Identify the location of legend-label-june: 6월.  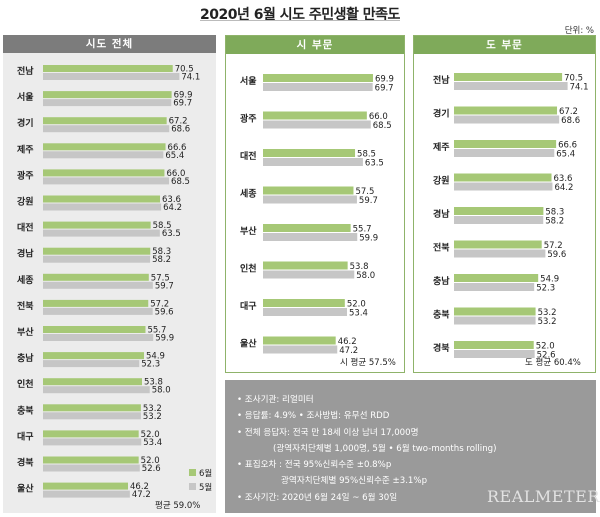
(205, 473).